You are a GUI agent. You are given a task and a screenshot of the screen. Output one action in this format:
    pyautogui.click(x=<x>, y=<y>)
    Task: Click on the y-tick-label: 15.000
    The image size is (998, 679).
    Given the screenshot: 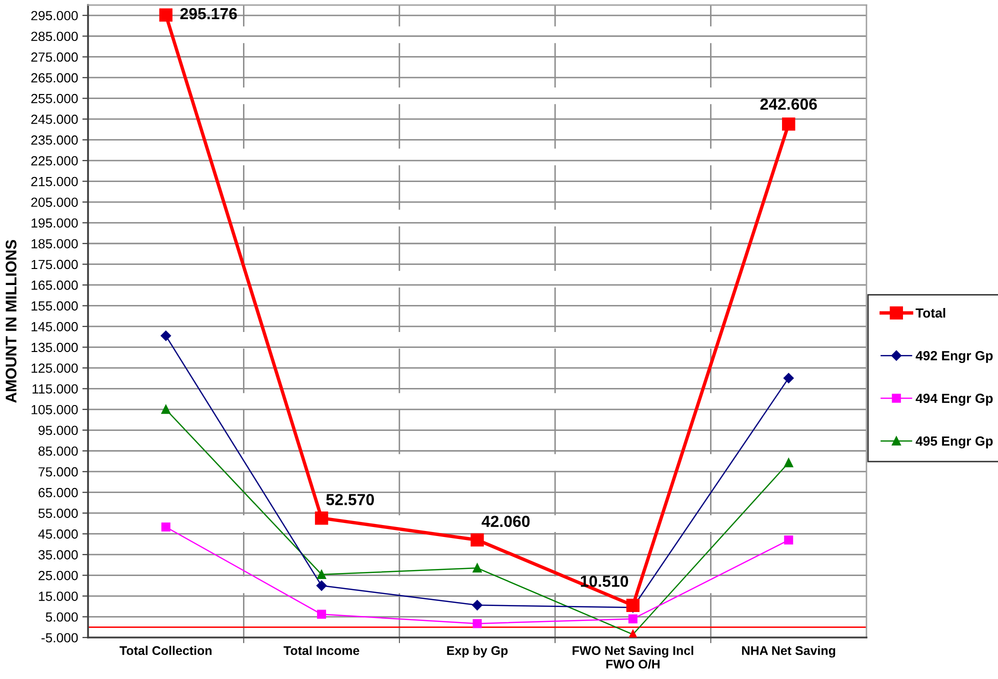 What is the action you would take?
    pyautogui.click(x=58, y=596)
    